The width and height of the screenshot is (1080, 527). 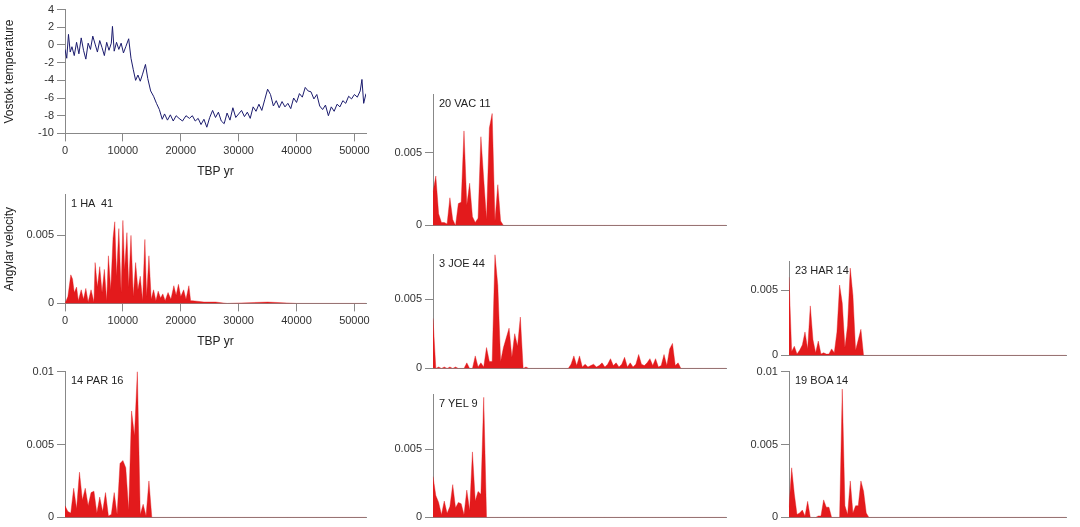 I want to click on y-tick-label: 4, so click(x=50, y=8).